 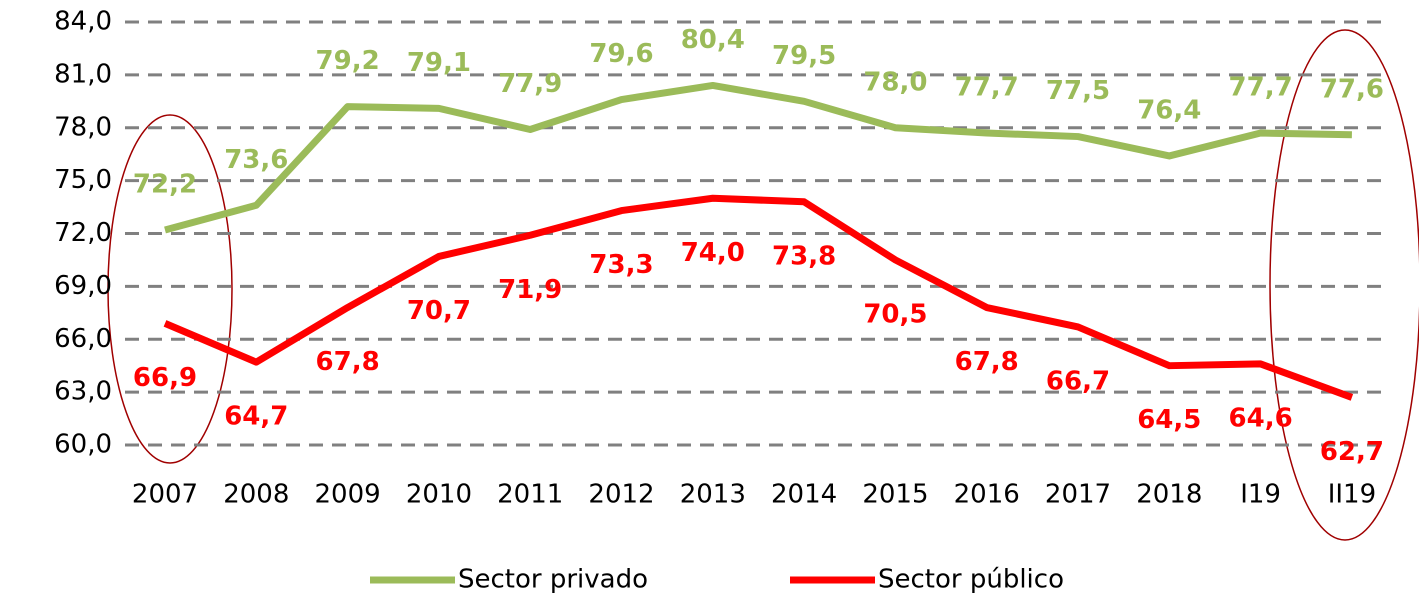 What do you see at coordinates (165, 378) in the screenshot?
I see `data-label: 66,9` at bounding box center [165, 378].